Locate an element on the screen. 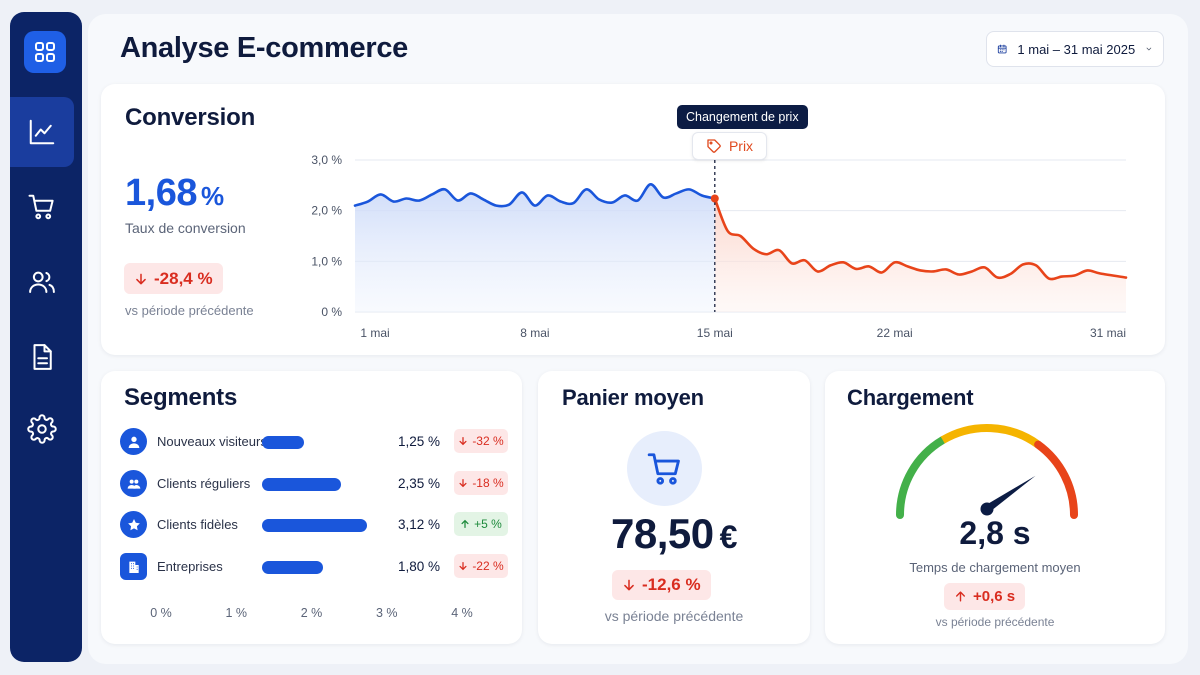 Image resolution: width=1200 pixels, height=675 pixels. conversion-delta-value: -28,4 % is located at coordinates (183, 278).